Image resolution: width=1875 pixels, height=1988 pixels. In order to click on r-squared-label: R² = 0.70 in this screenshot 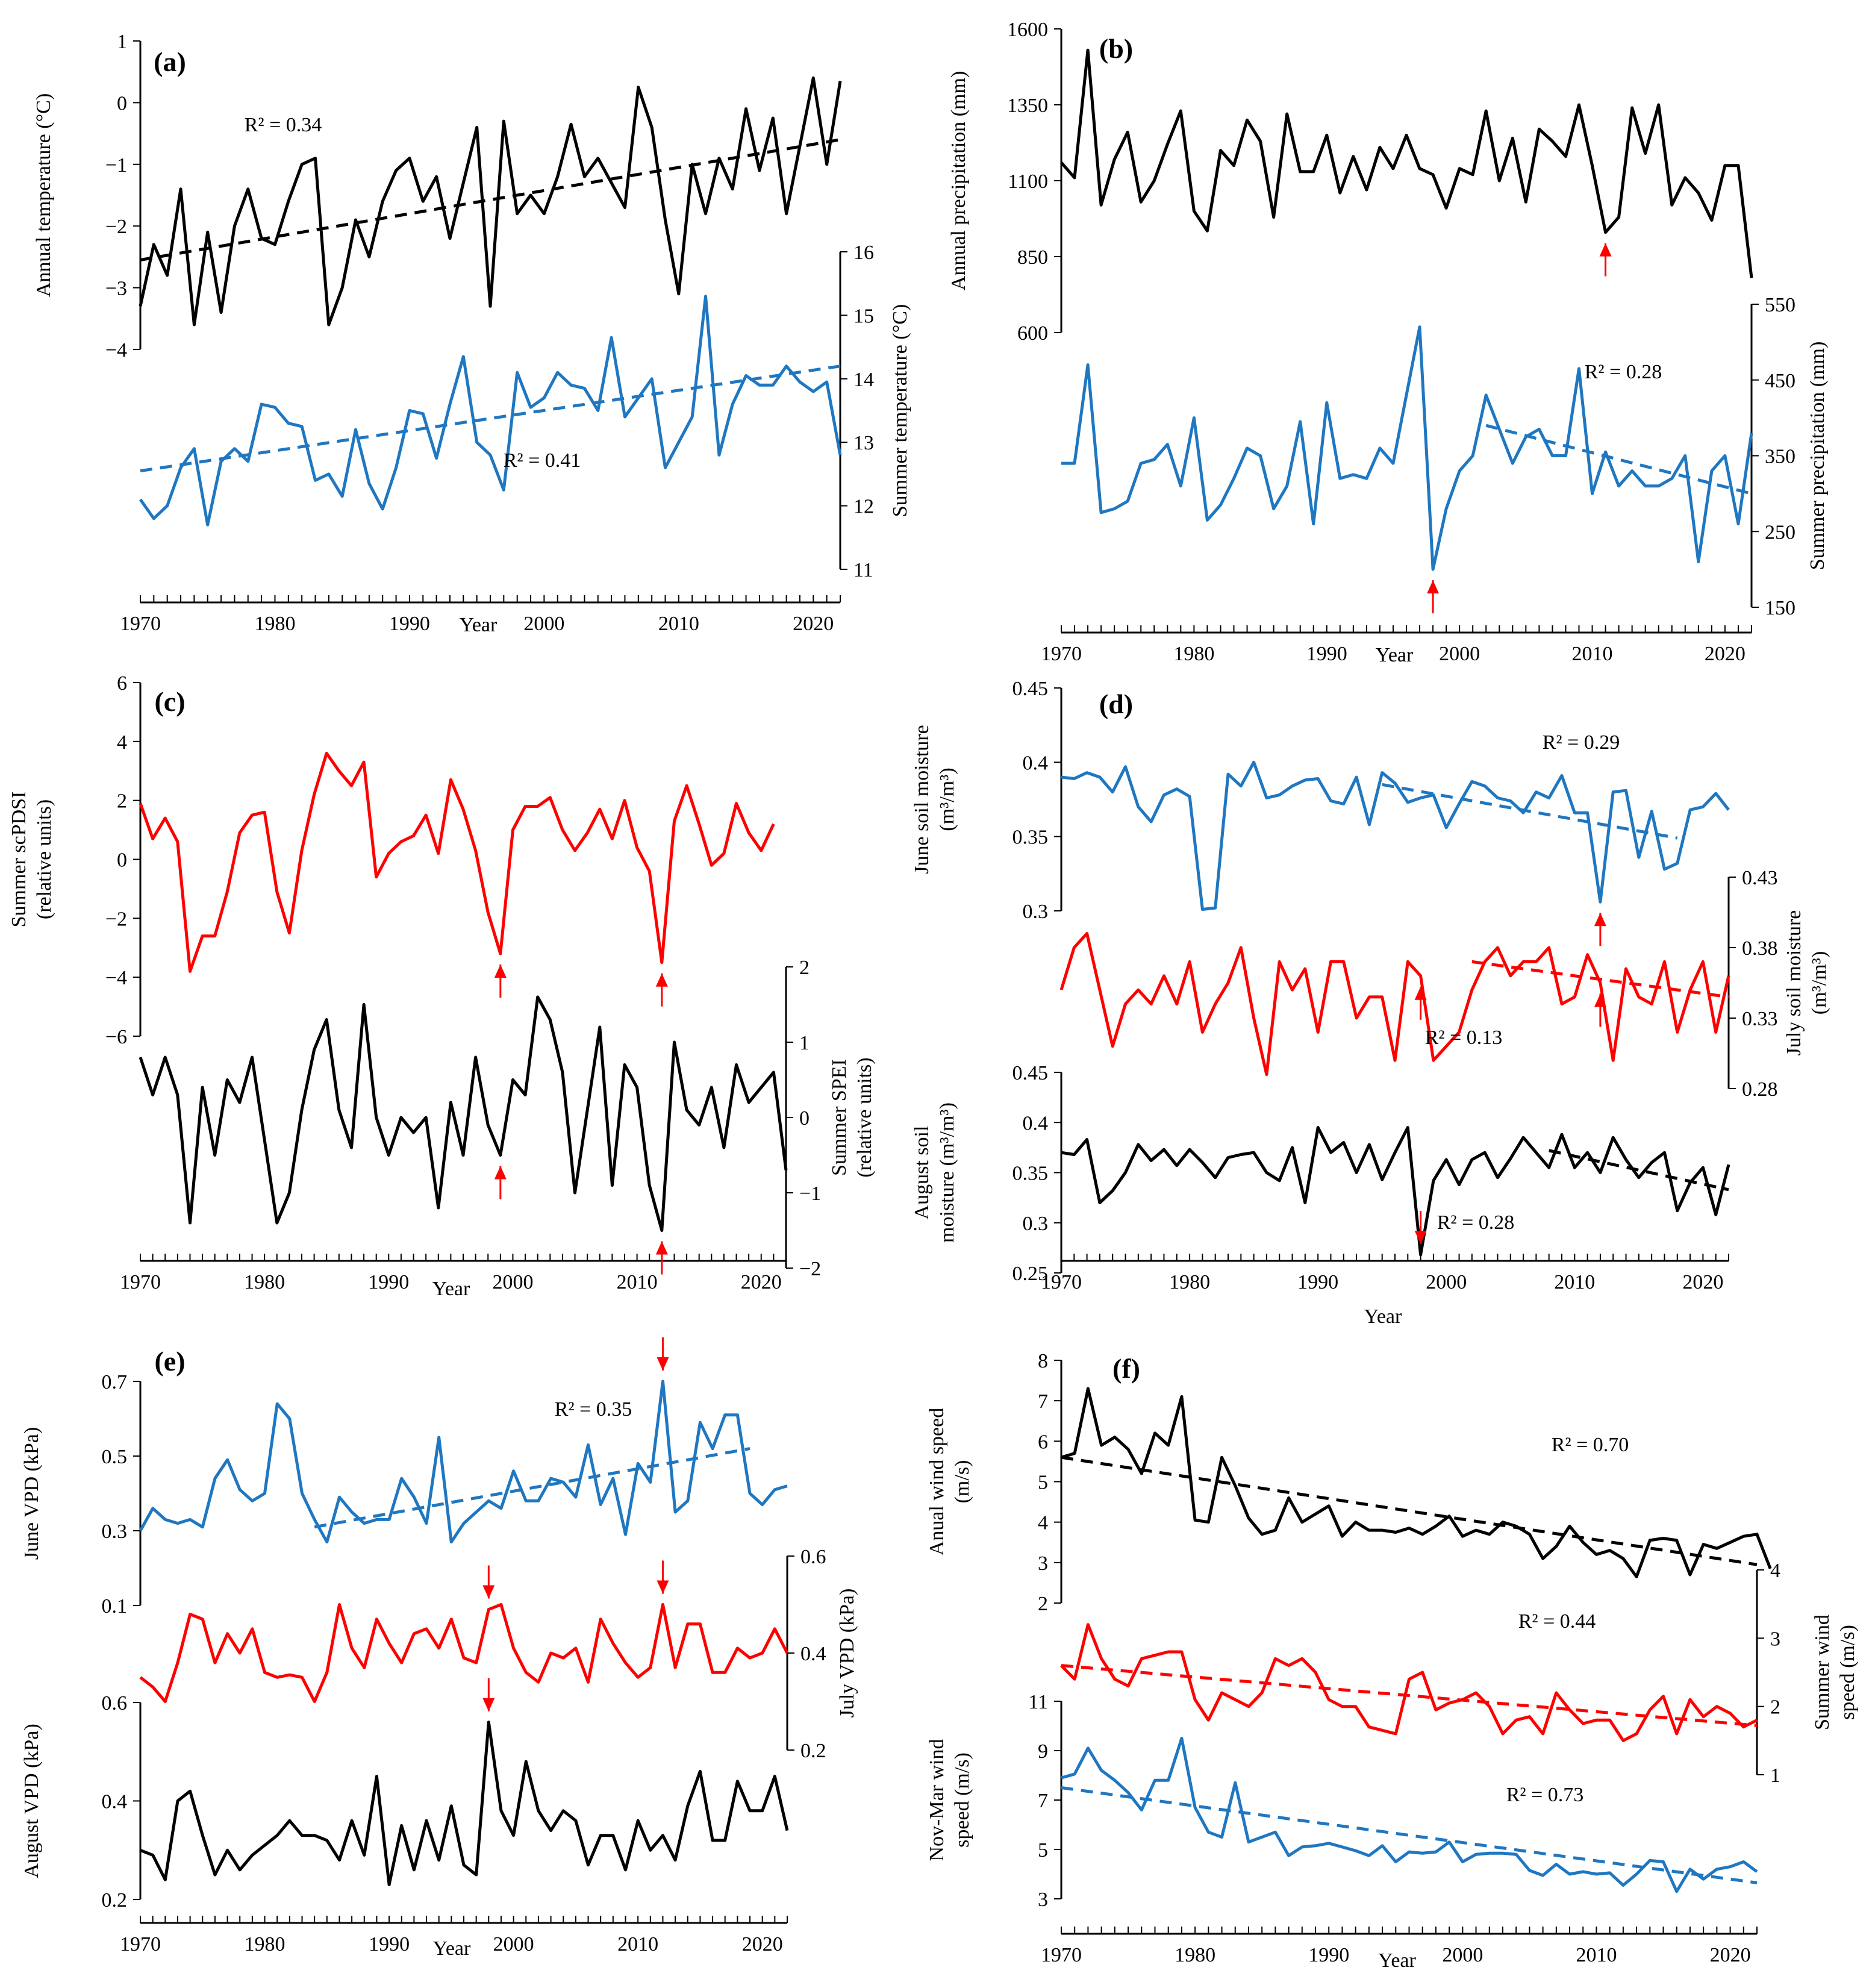, I will do `click(1590, 1445)`.